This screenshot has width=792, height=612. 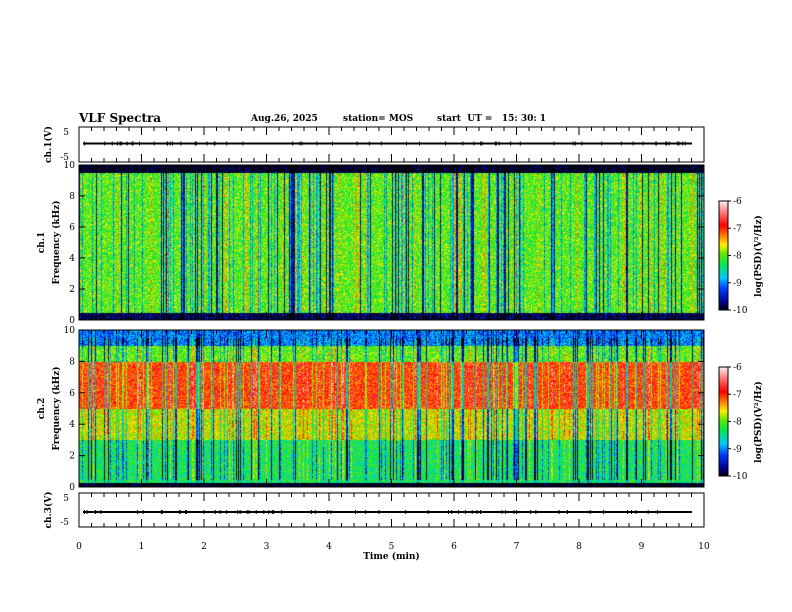 What do you see at coordinates (48, 144) in the screenshot?
I see `y-axis-label: ch.1(V)` at bounding box center [48, 144].